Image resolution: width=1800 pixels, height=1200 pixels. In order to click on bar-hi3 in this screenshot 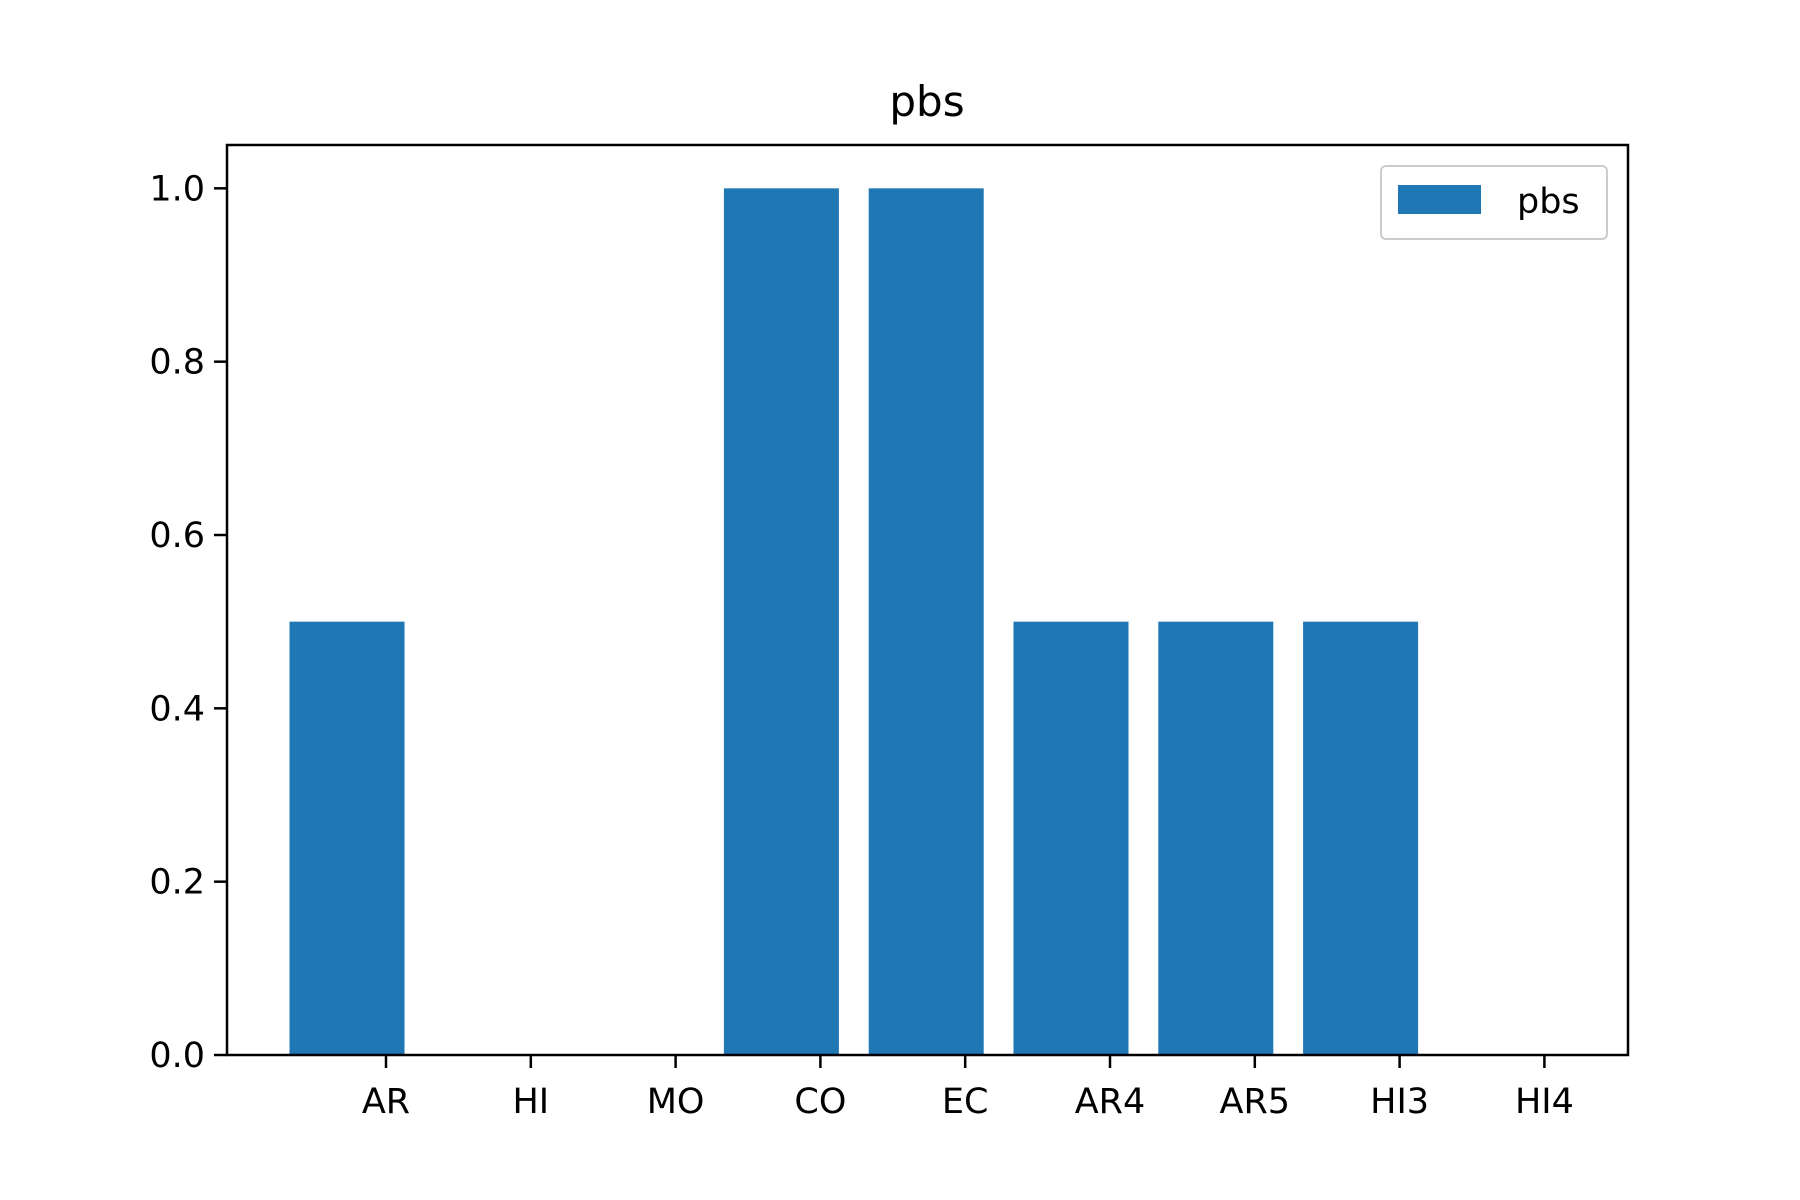, I will do `click(1361, 838)`.